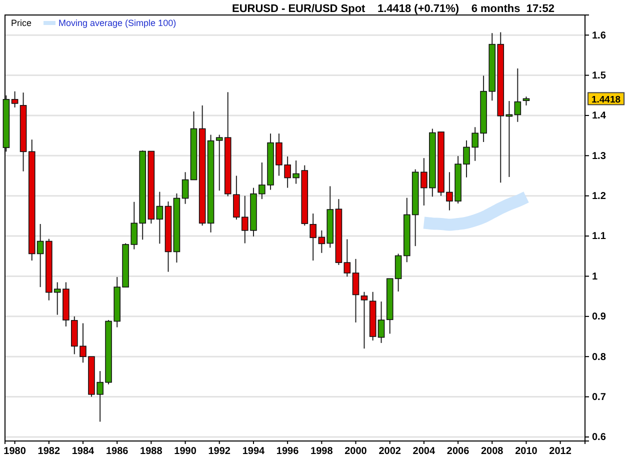 This screenshot has height=469, width=625. I want to click on text: Price, so click(21, 23).